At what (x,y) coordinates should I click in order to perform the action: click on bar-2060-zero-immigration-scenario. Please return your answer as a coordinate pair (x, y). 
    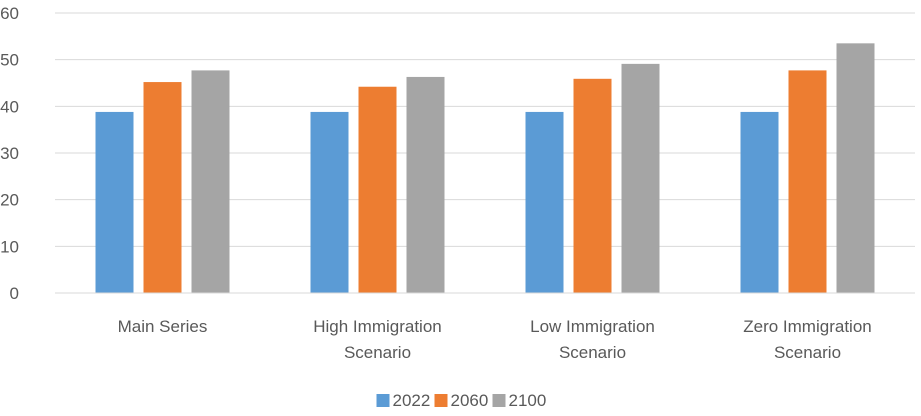
    Looking at the image, I should click on (807, 182).